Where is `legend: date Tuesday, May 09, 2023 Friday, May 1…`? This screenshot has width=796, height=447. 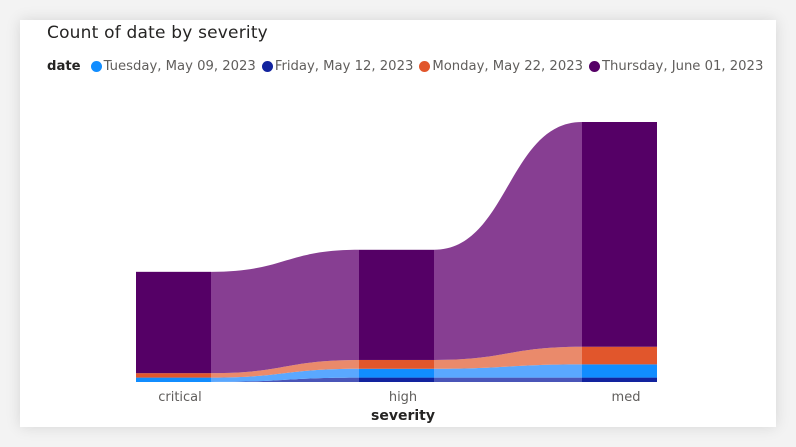
legend: date Tuesday, May 09, 2023 Friday, May 1… is located at coordinates (408, 66).